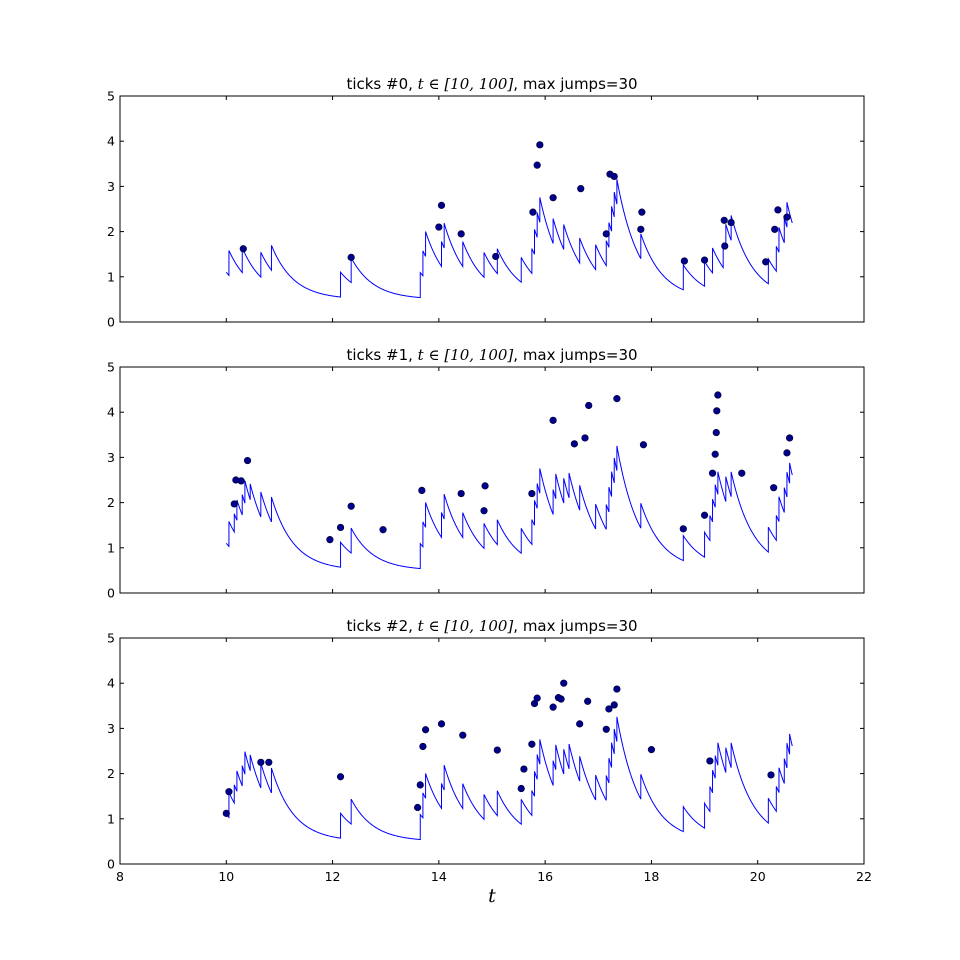  Describe the element at coordinates (333, 876) in the screenshot. I see `x-tick-label: 12` at that location.